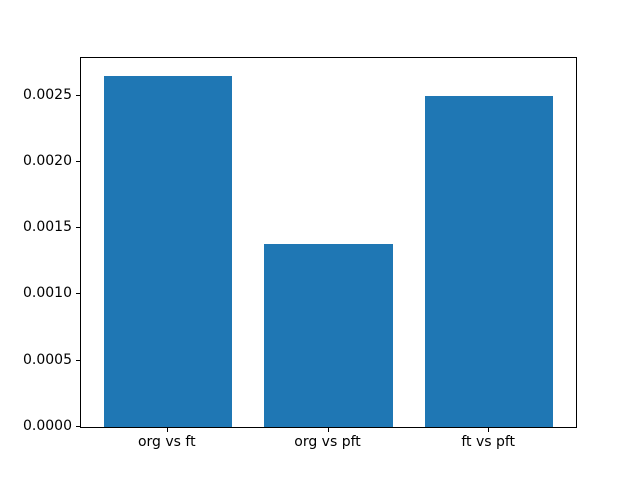 Image resolution: width=640 pixels, height=480 pixels. I want to click on bar-org-vs-pft, so click(328, 335).